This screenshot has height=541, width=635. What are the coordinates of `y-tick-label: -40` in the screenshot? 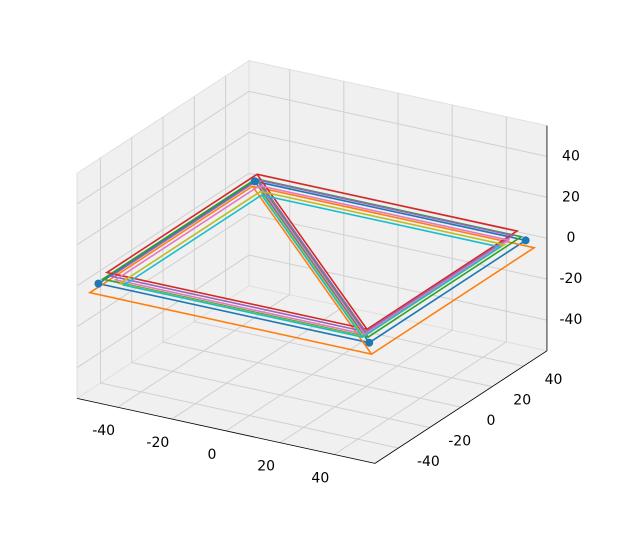 It's located at (428, 462).